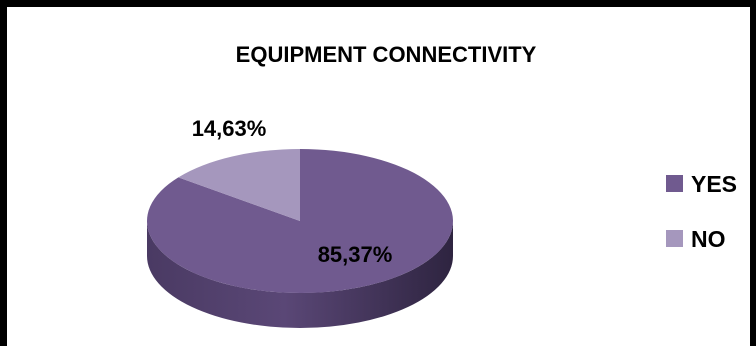 The height and width of the screenshot is (346, 756). I want to click on data-label-yes: 85,37%, so click(355, 254).